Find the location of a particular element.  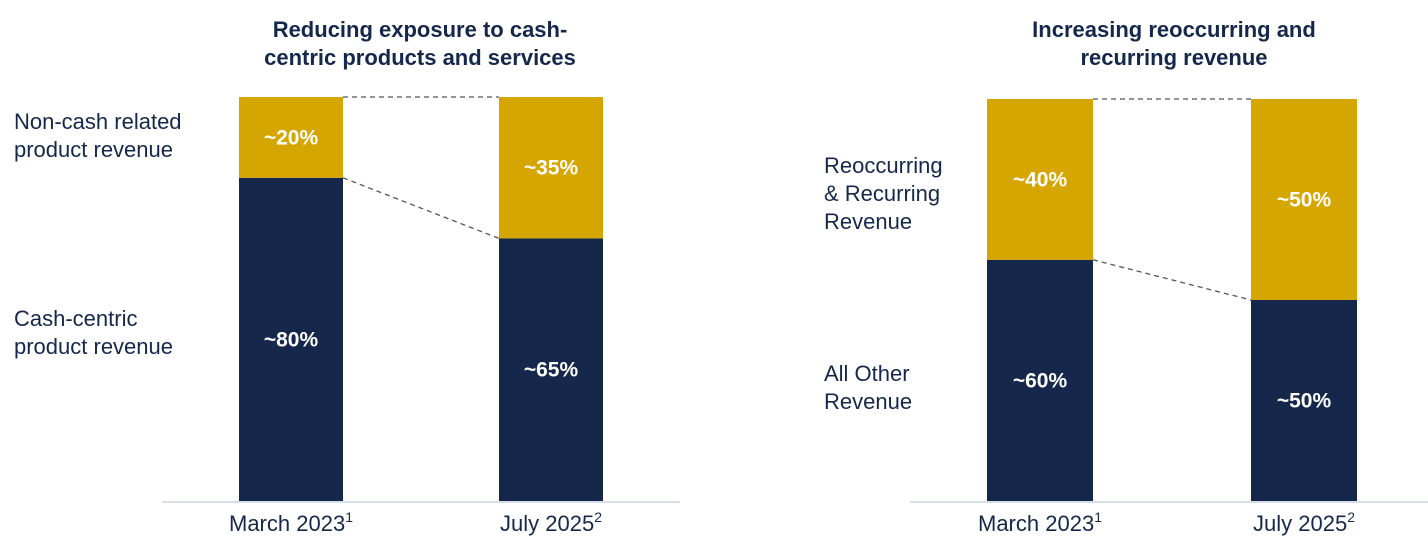

bar-value-label: ~80% is located at coordinates (291, 339).